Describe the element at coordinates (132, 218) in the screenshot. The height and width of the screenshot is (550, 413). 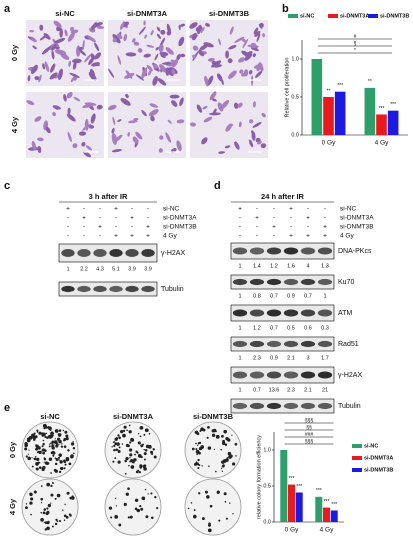
I see `condition-sign: +` at that location.